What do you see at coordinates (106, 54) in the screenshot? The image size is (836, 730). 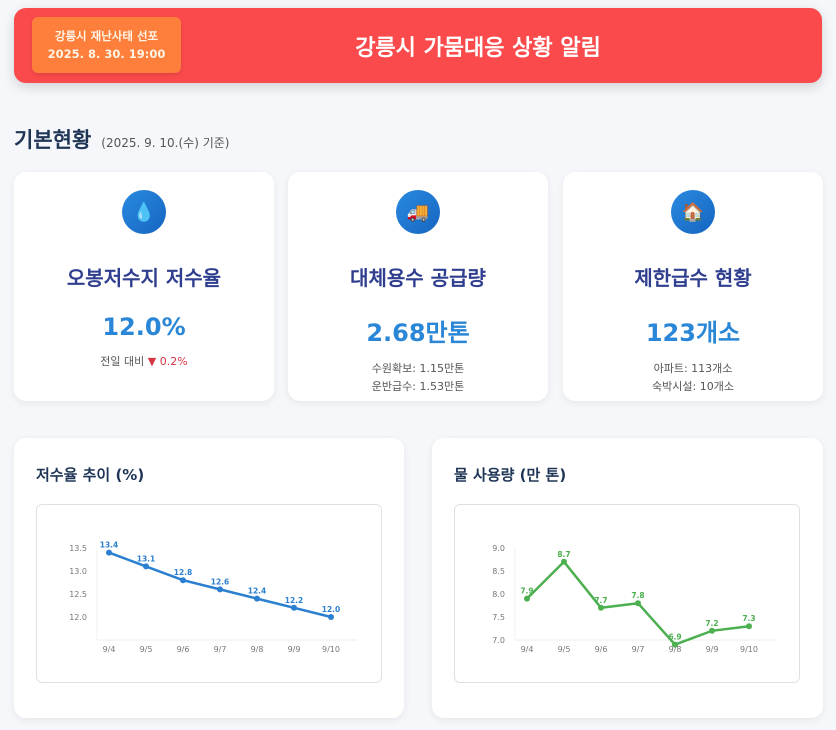 I see `badge-date: 2025. 8. 30. 19:00` at bounding box center [106, 54].